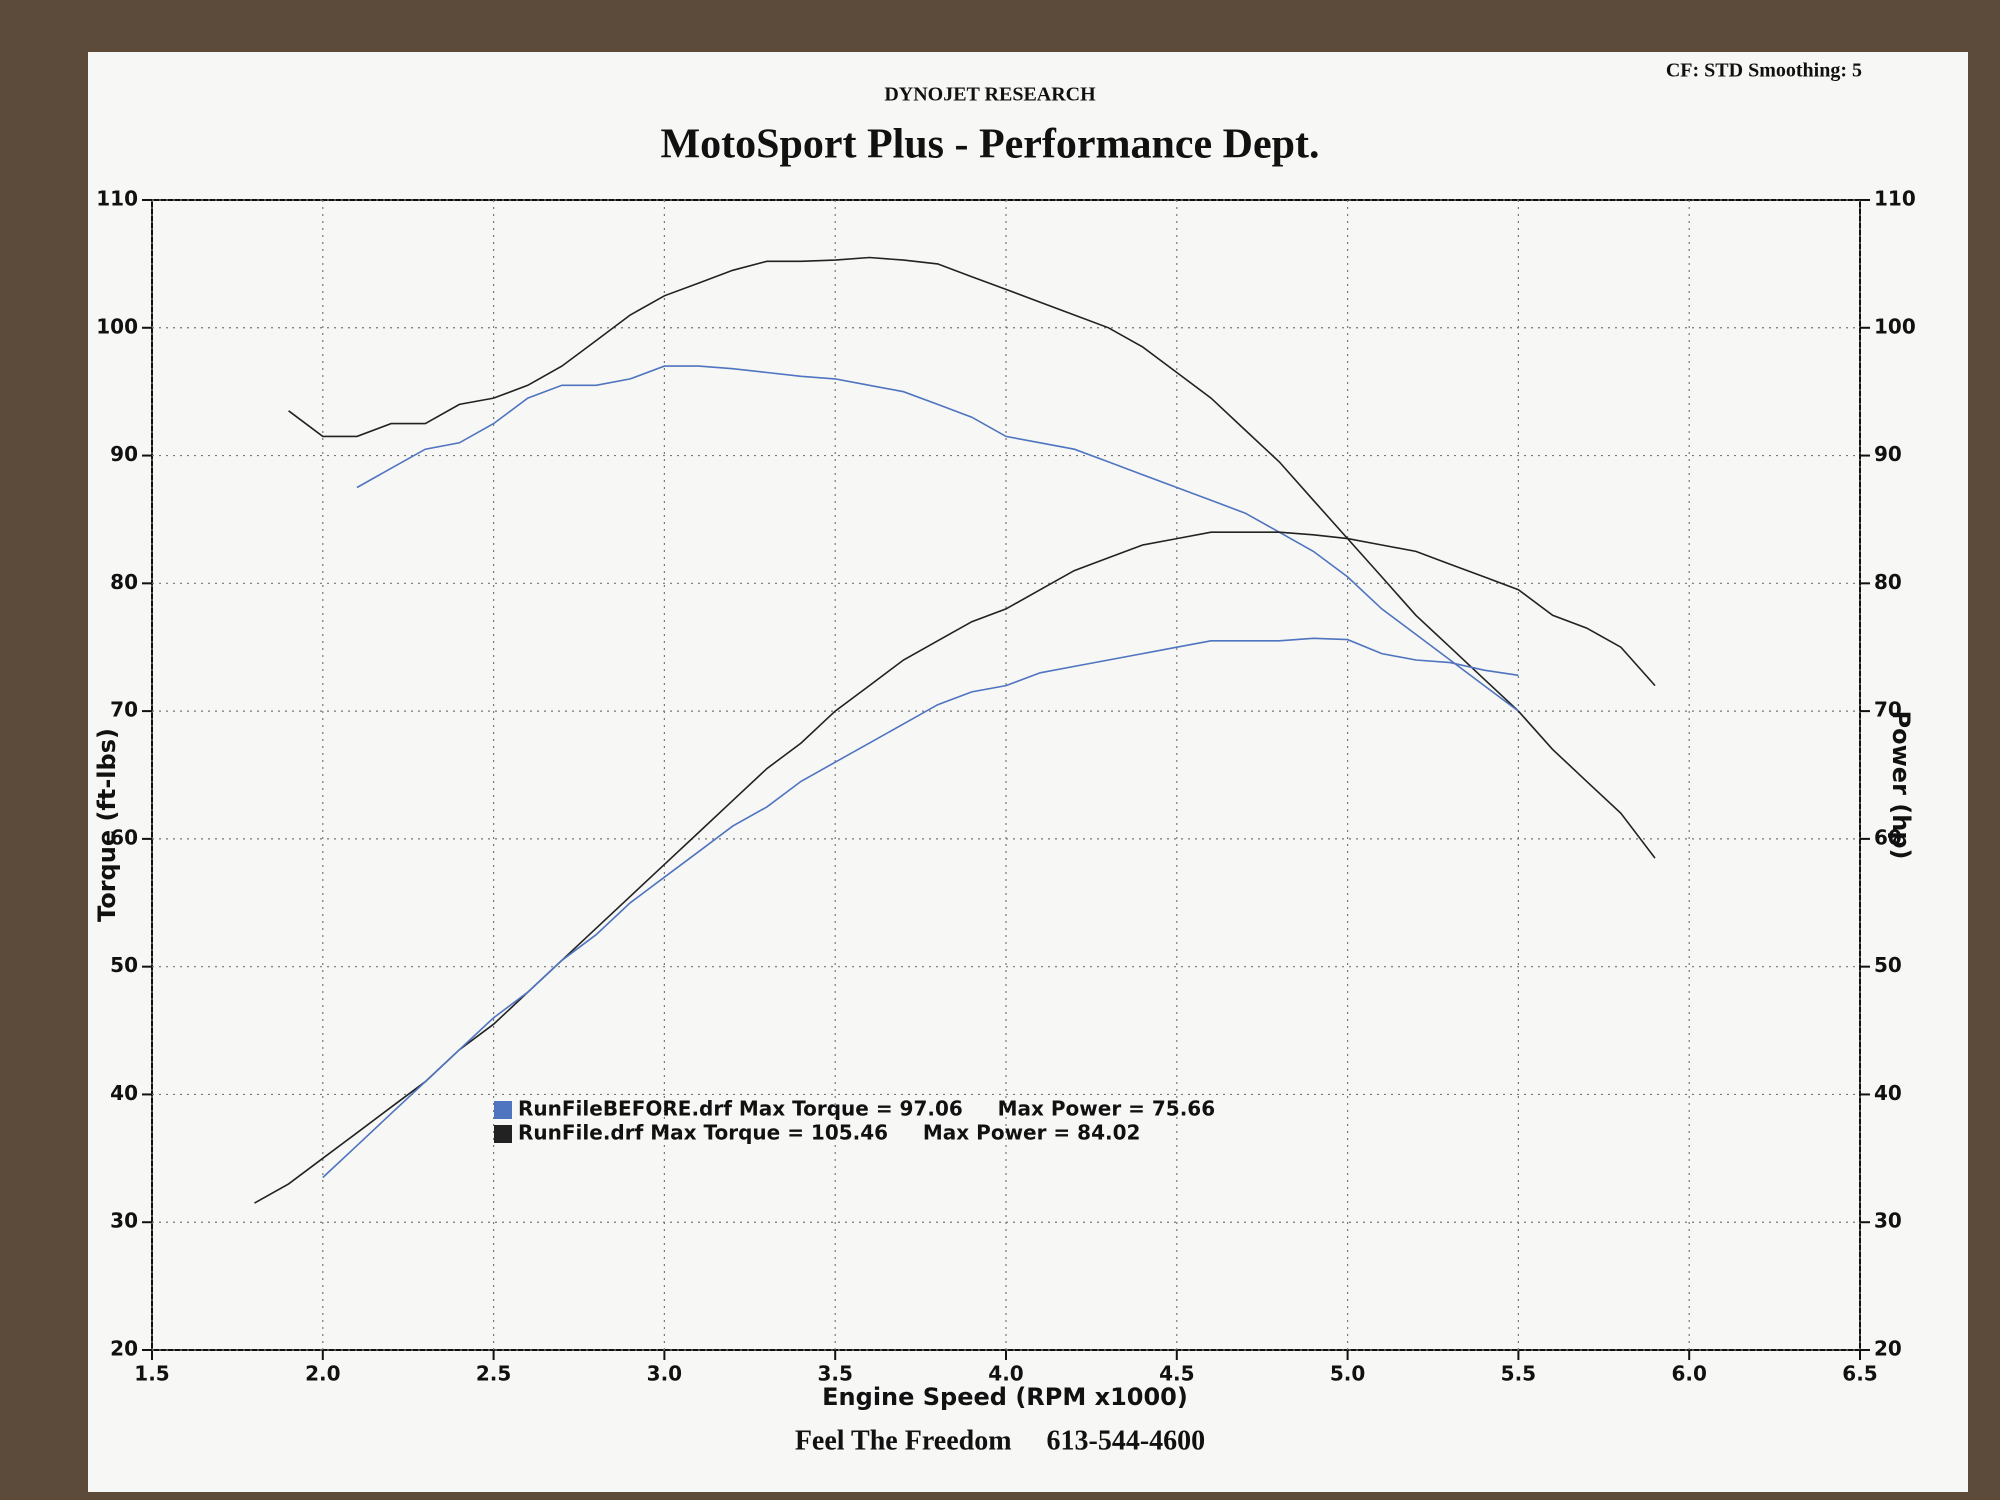 This screenshot has height=1500, width=2000. What do you see at coordinates (1005, 1397) in the screenshot?
I see `x-axis-label: Engine Speed (RPM x1000)` at bounding box center [1005, 1397].